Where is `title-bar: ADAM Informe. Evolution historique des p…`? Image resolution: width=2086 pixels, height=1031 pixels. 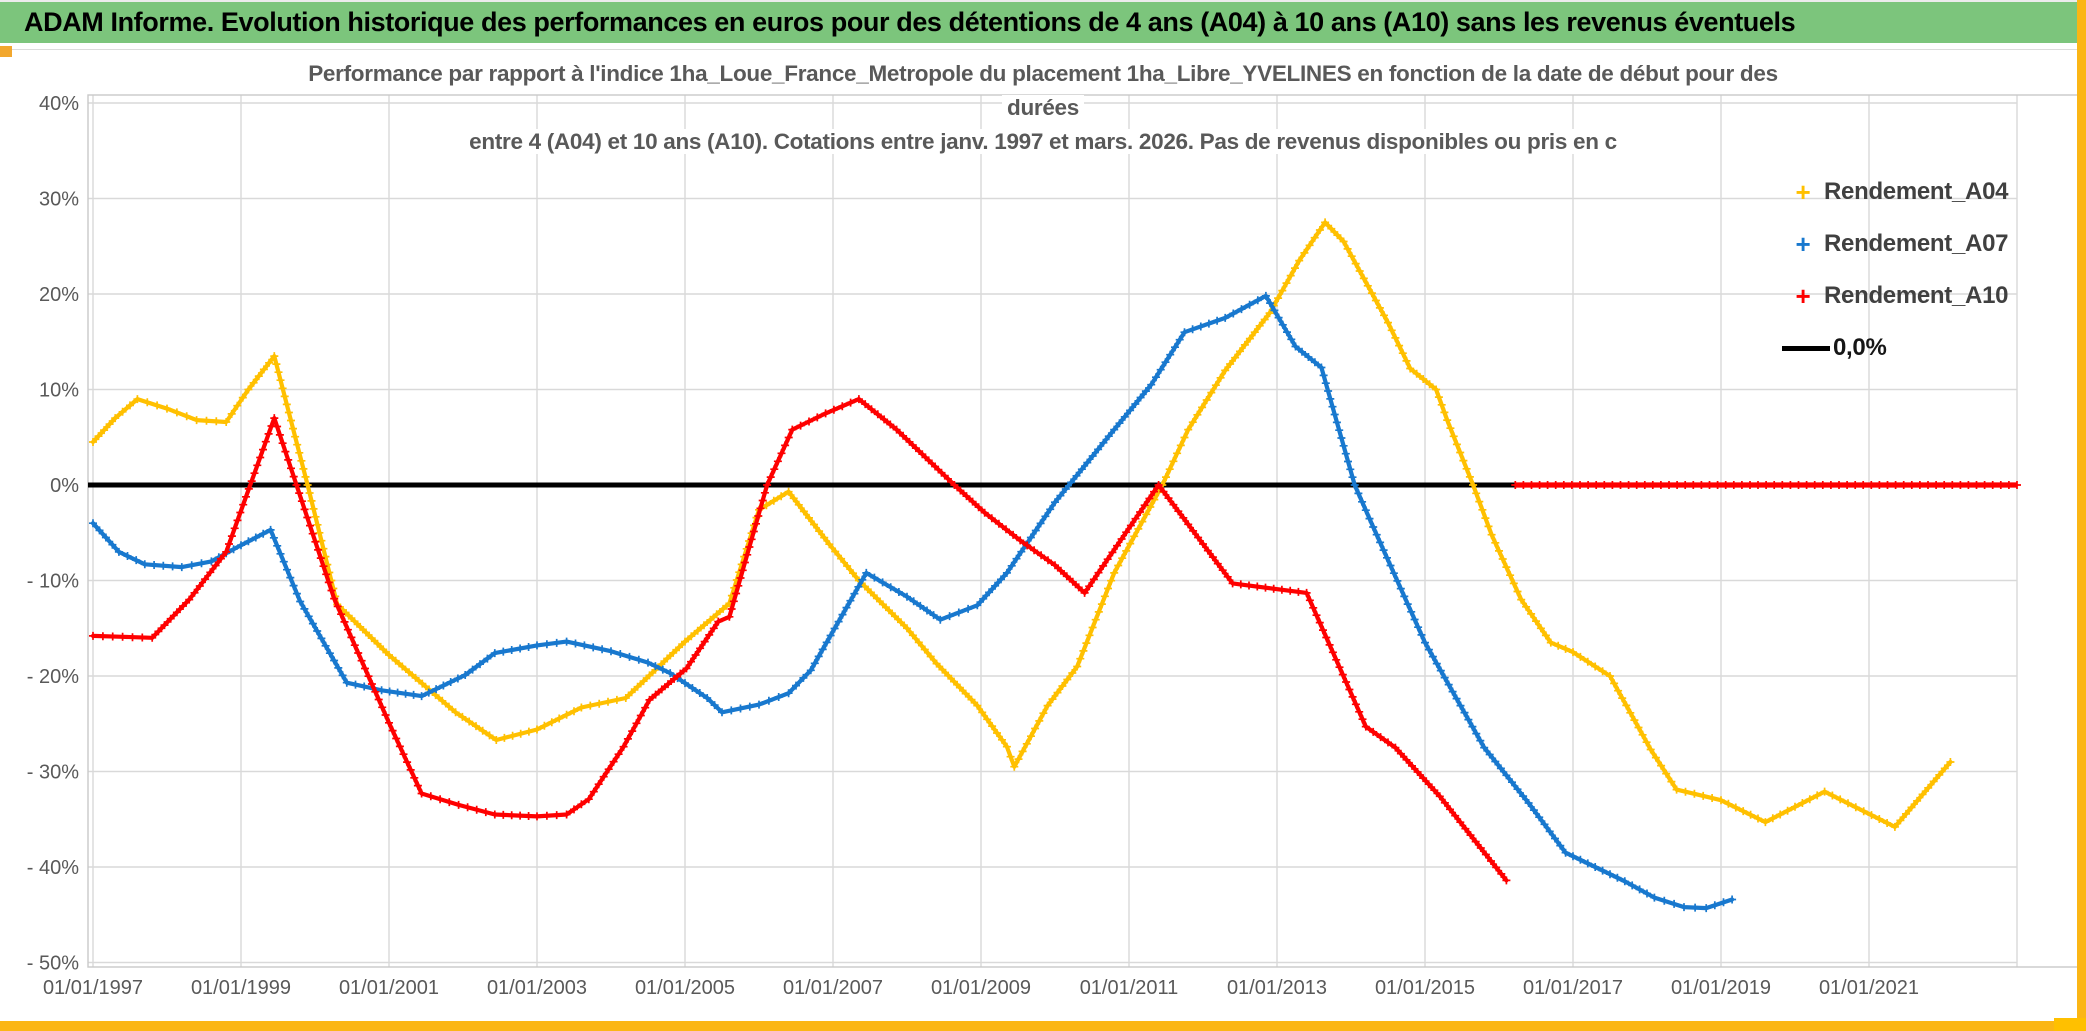
title-bar: ADAM Informe. Evolution historique des p… is located at coordinates (1039, 21).